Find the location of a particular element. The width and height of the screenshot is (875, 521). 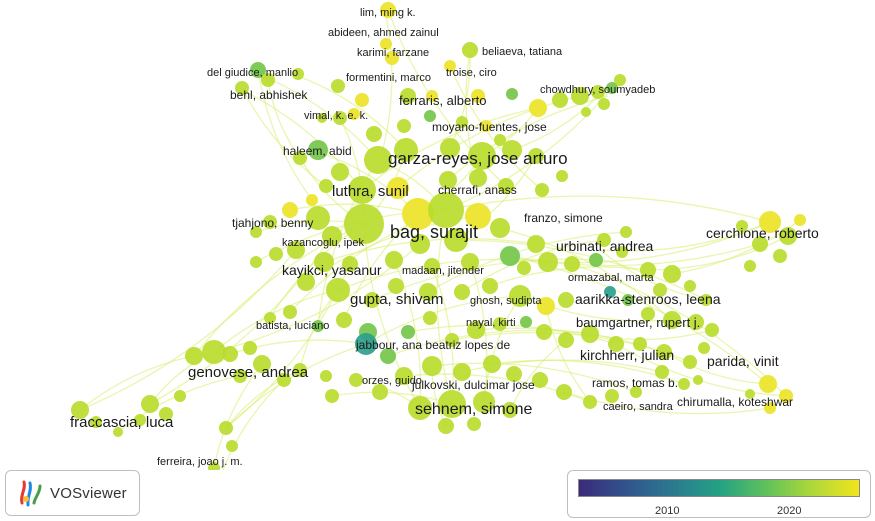

author-label-nayal-kirti: nayal, kirti is located at coordinates (491, 323).